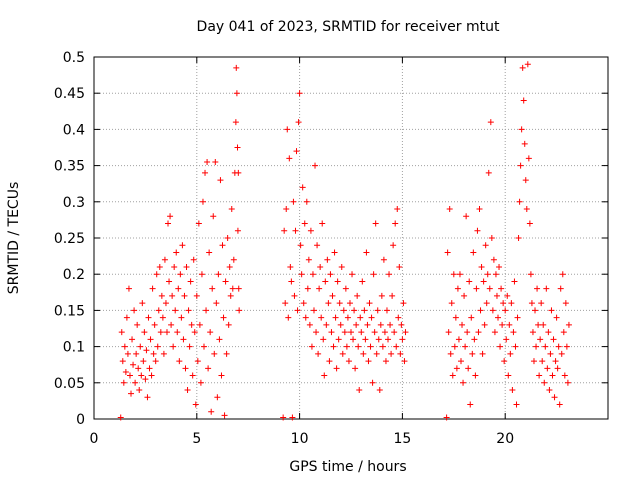 The width and height of the screenshot is (640, 480). Describe the element at coordinates (74, 275) in the screenshot. I see `y-tick-label: 0.2` at that location.